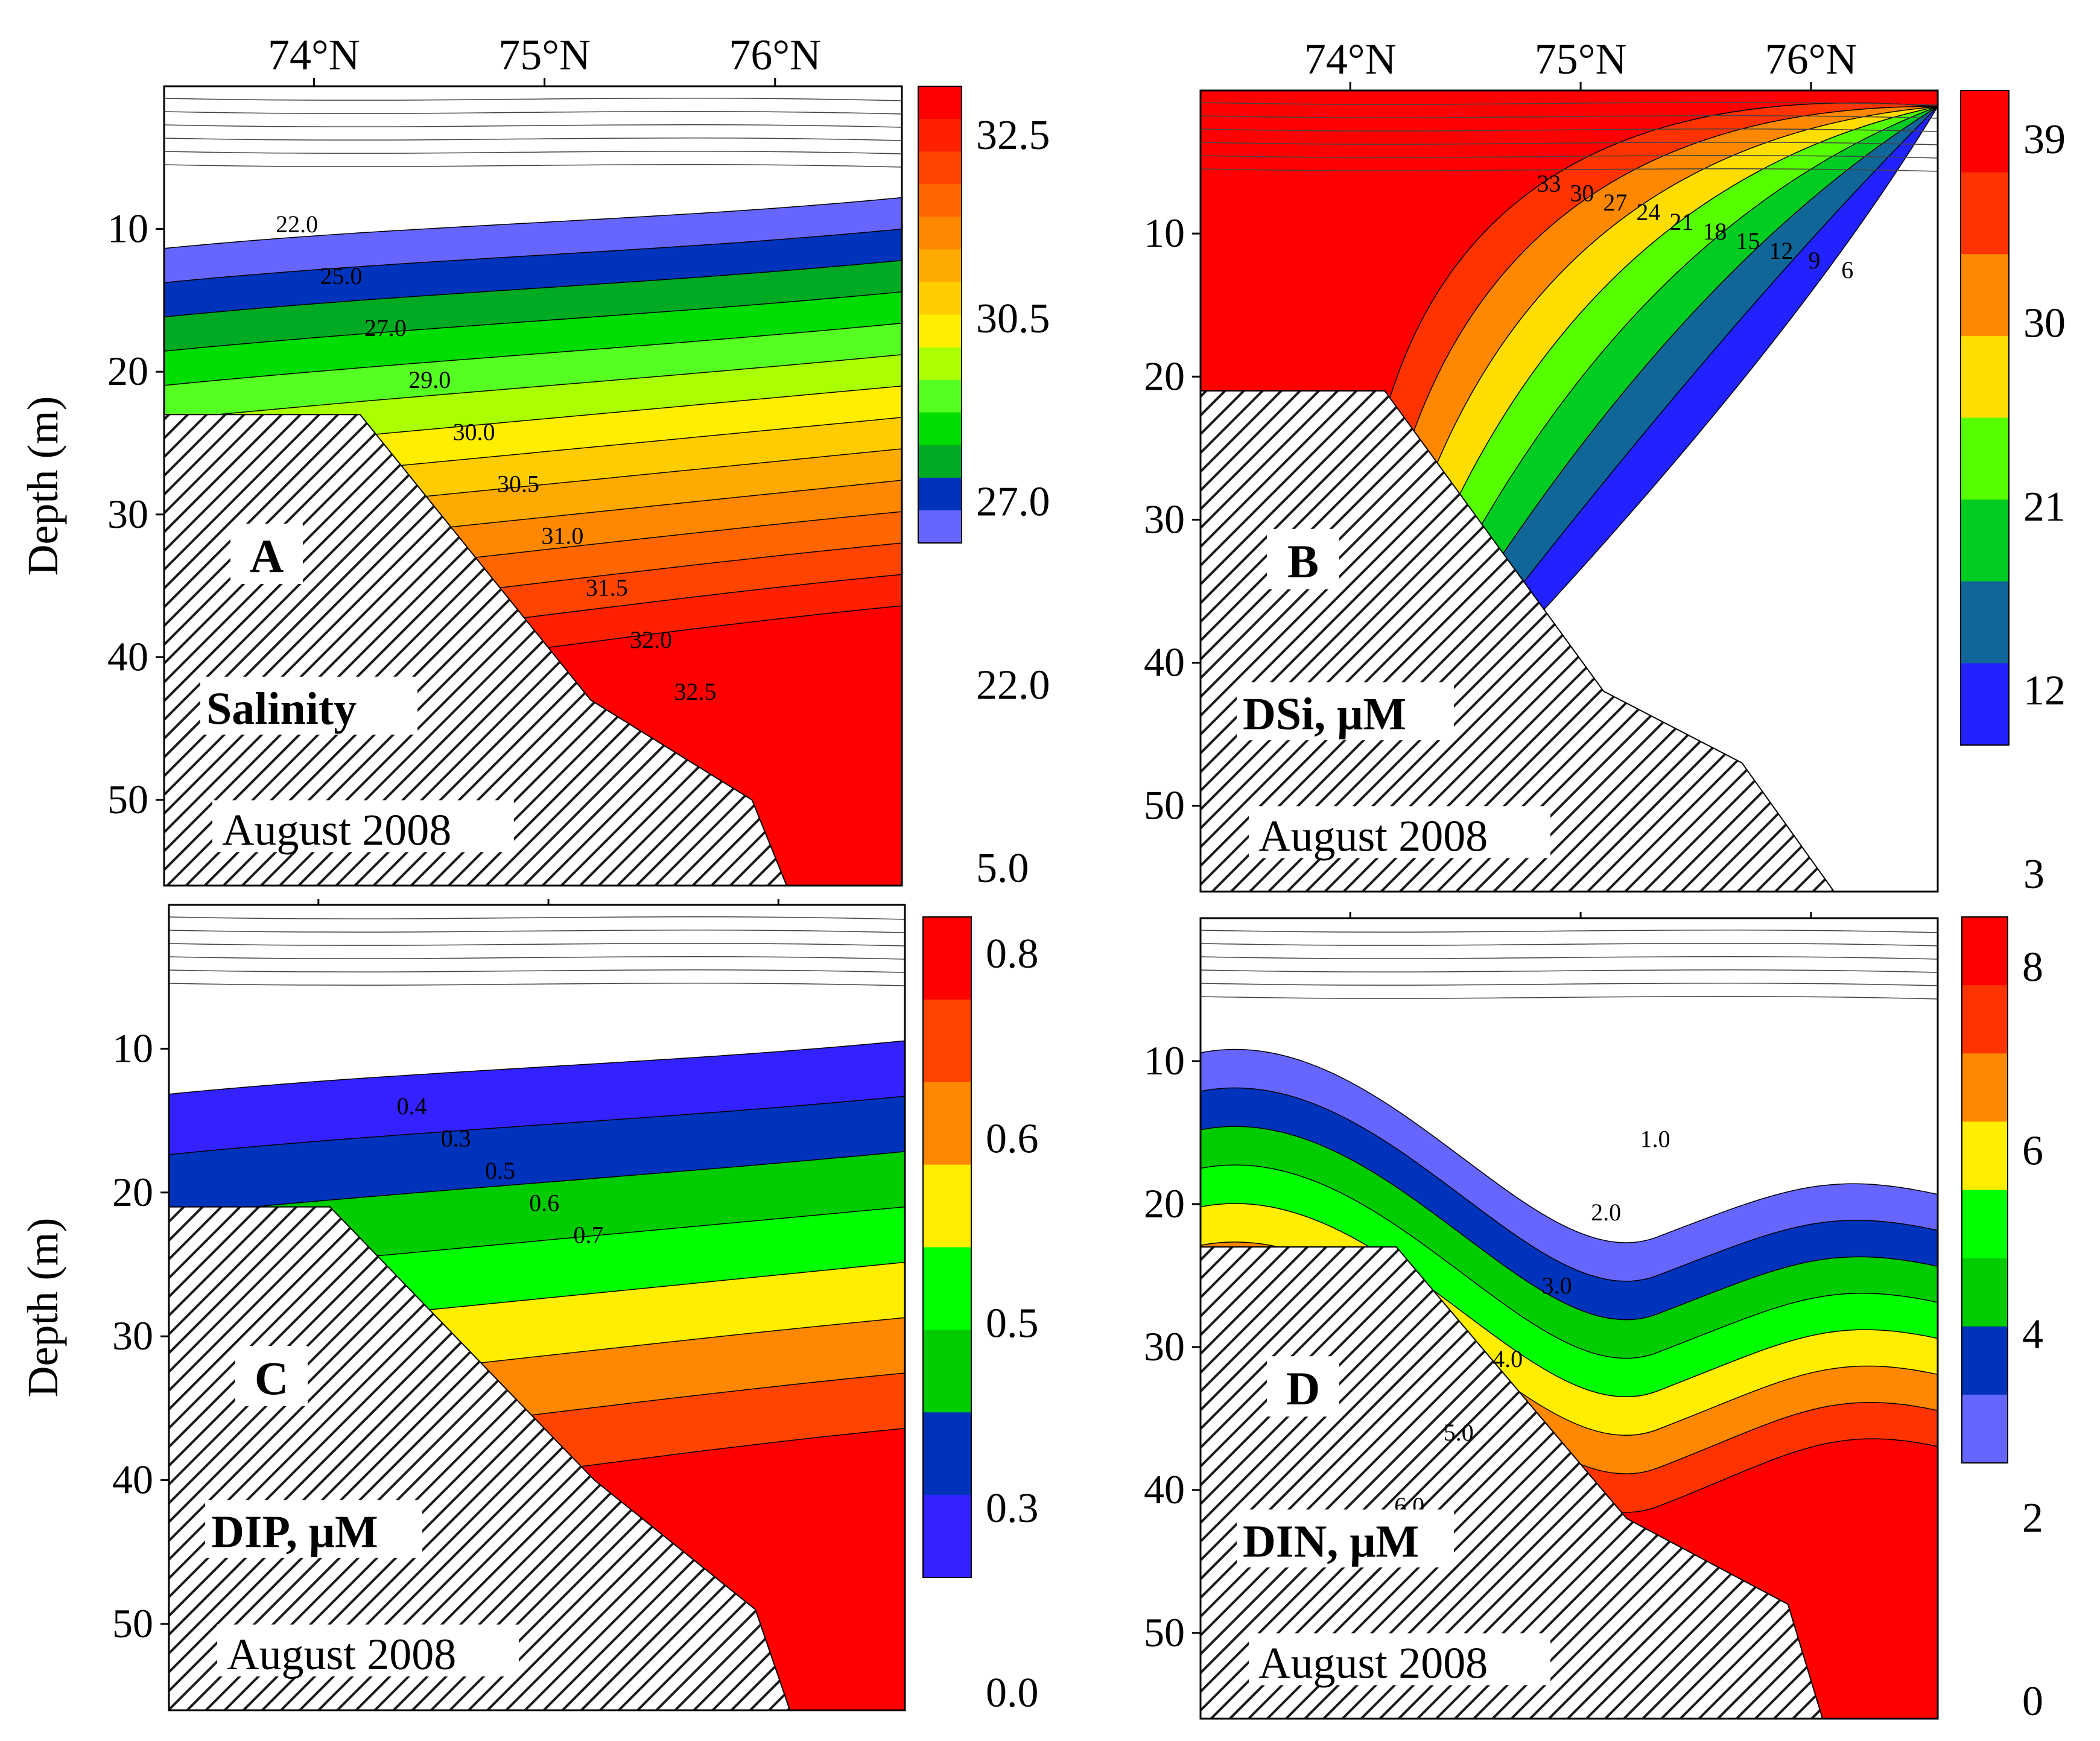 The height and width of the screenshot is (1741, 2100). I want to click on panel-title: DSi, μM, so click(1324, 714).